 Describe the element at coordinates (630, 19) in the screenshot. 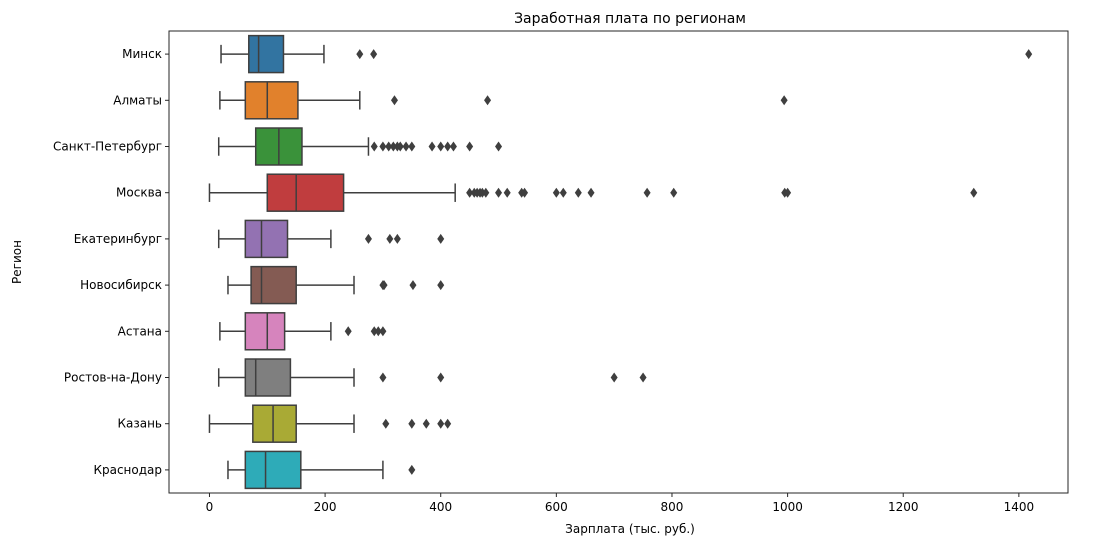

I see `chart-title: Заработная плата по регионам` at that location.